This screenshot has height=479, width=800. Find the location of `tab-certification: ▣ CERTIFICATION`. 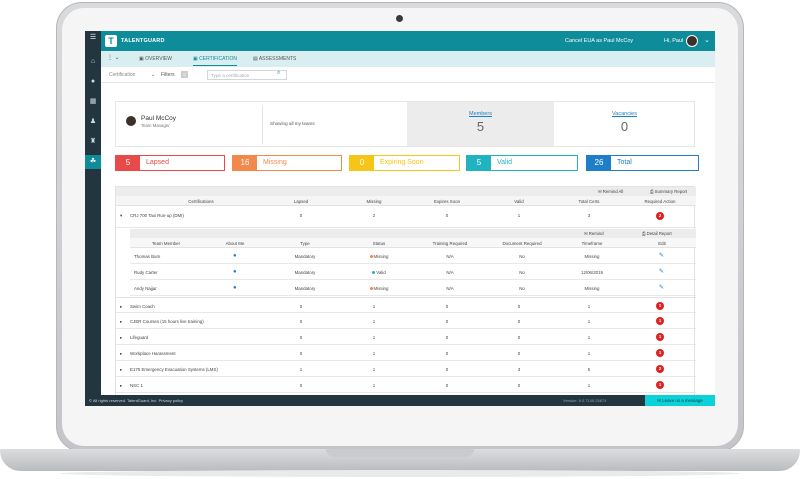

tab-certification: ▣ CERTIFICATION is located at coordinates (215, 61).